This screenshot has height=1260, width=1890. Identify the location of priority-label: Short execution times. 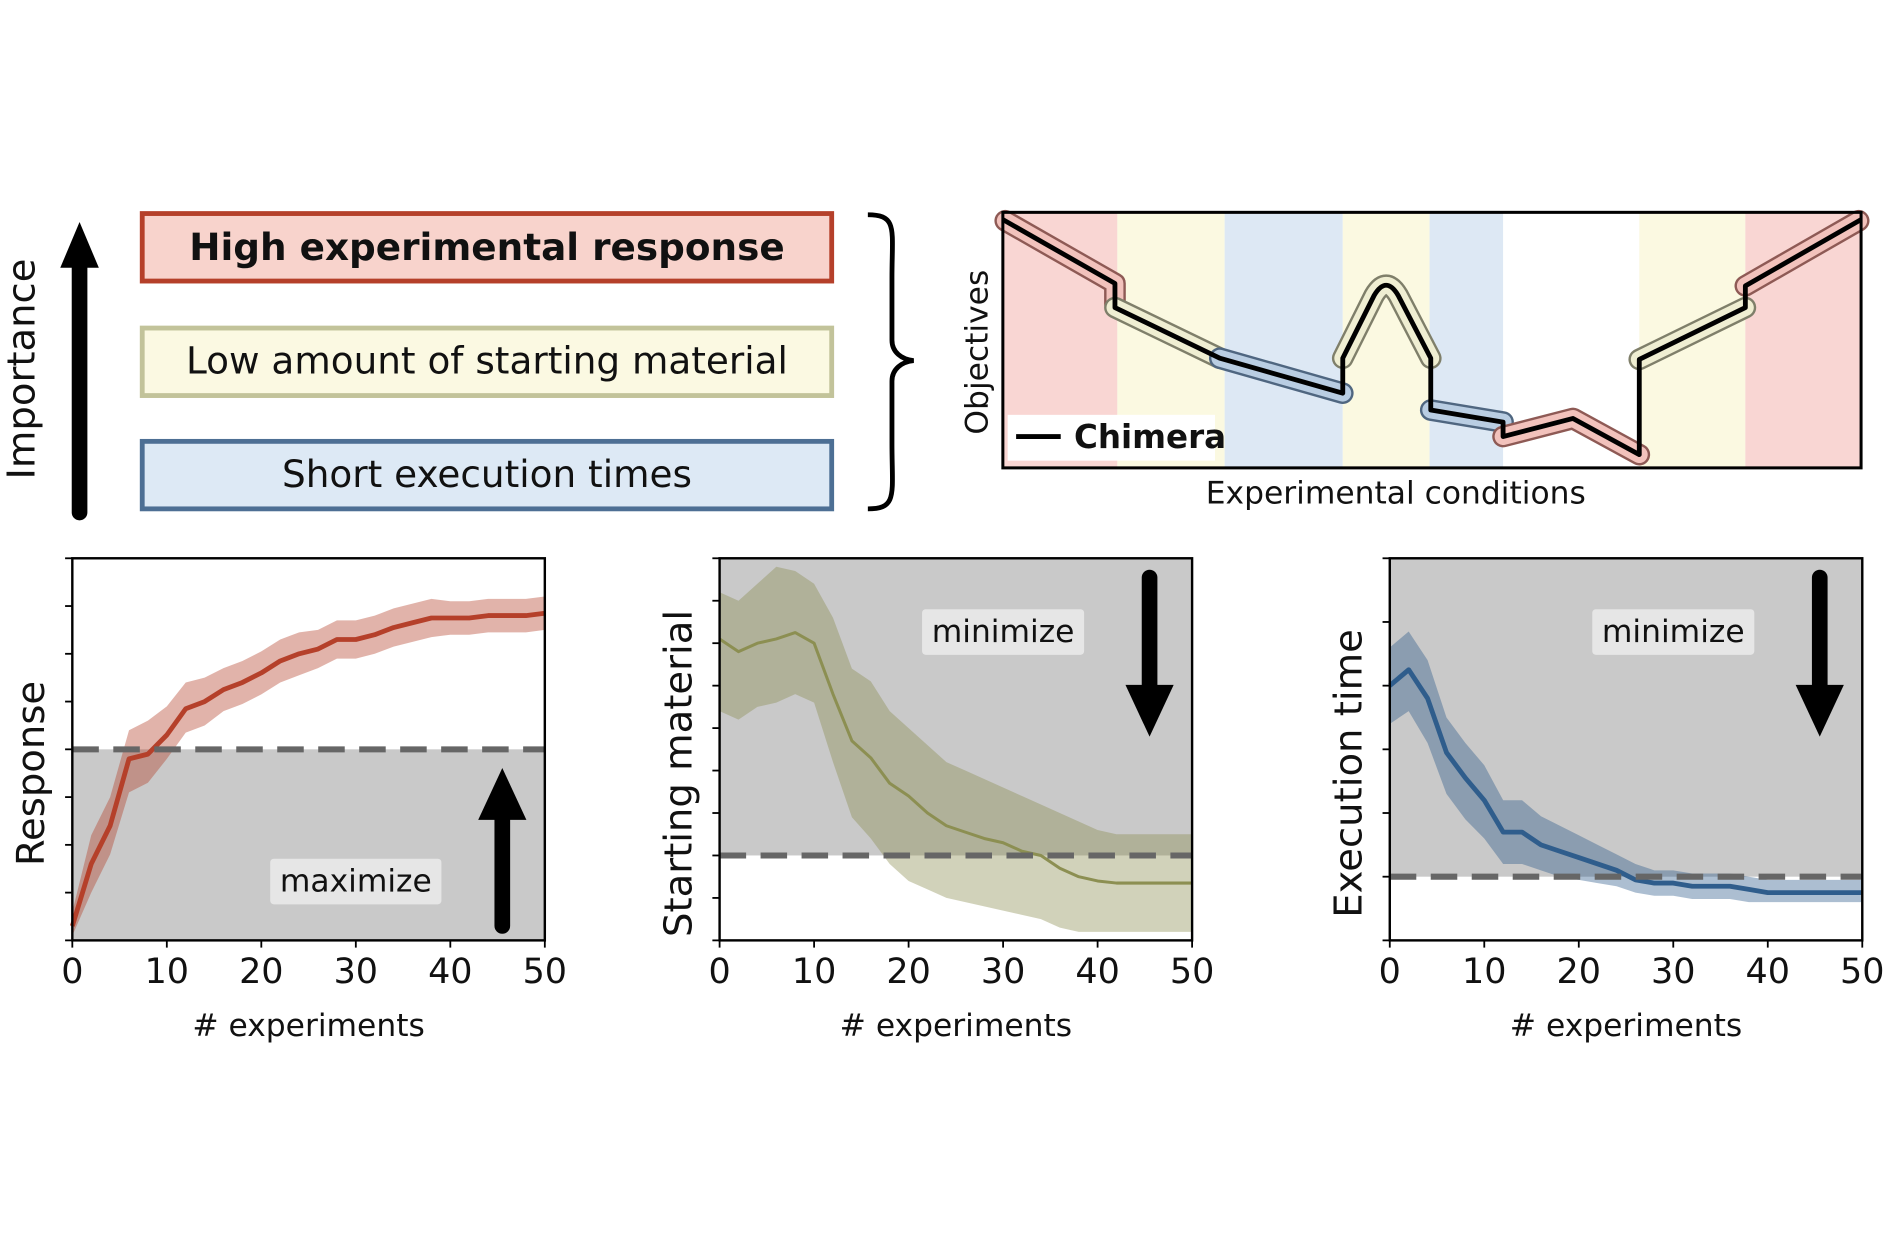
(487, 474).